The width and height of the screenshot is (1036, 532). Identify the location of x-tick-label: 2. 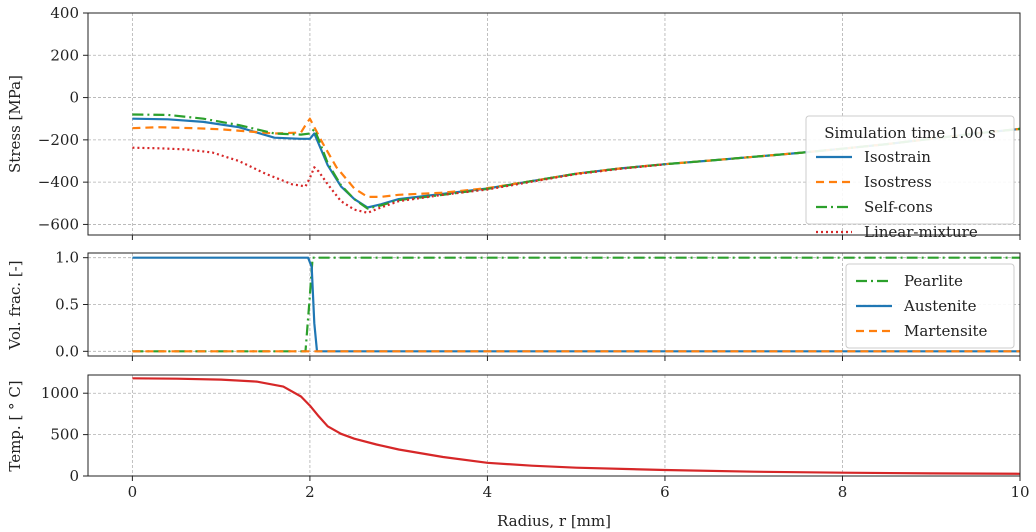
(310, 492).